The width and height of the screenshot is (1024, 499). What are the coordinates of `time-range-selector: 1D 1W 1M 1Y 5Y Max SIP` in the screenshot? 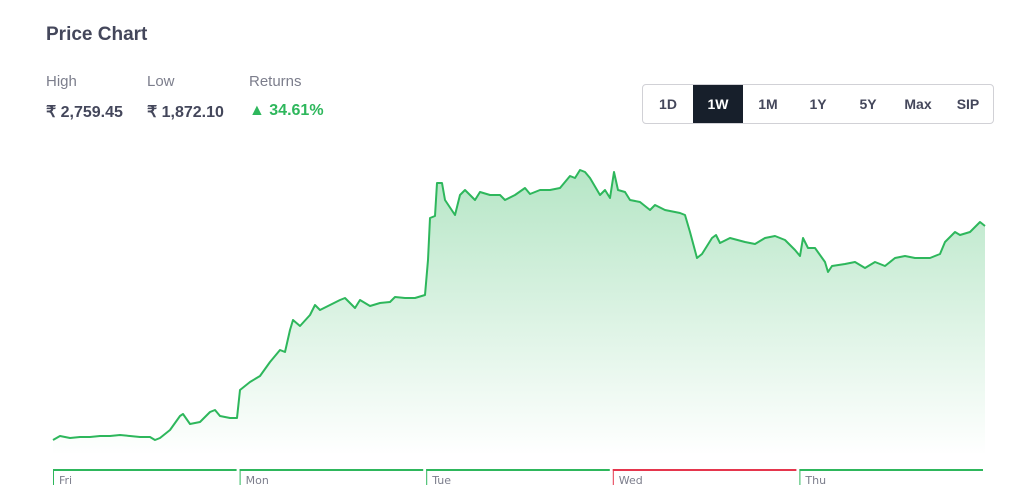 It's located at (818, 104).